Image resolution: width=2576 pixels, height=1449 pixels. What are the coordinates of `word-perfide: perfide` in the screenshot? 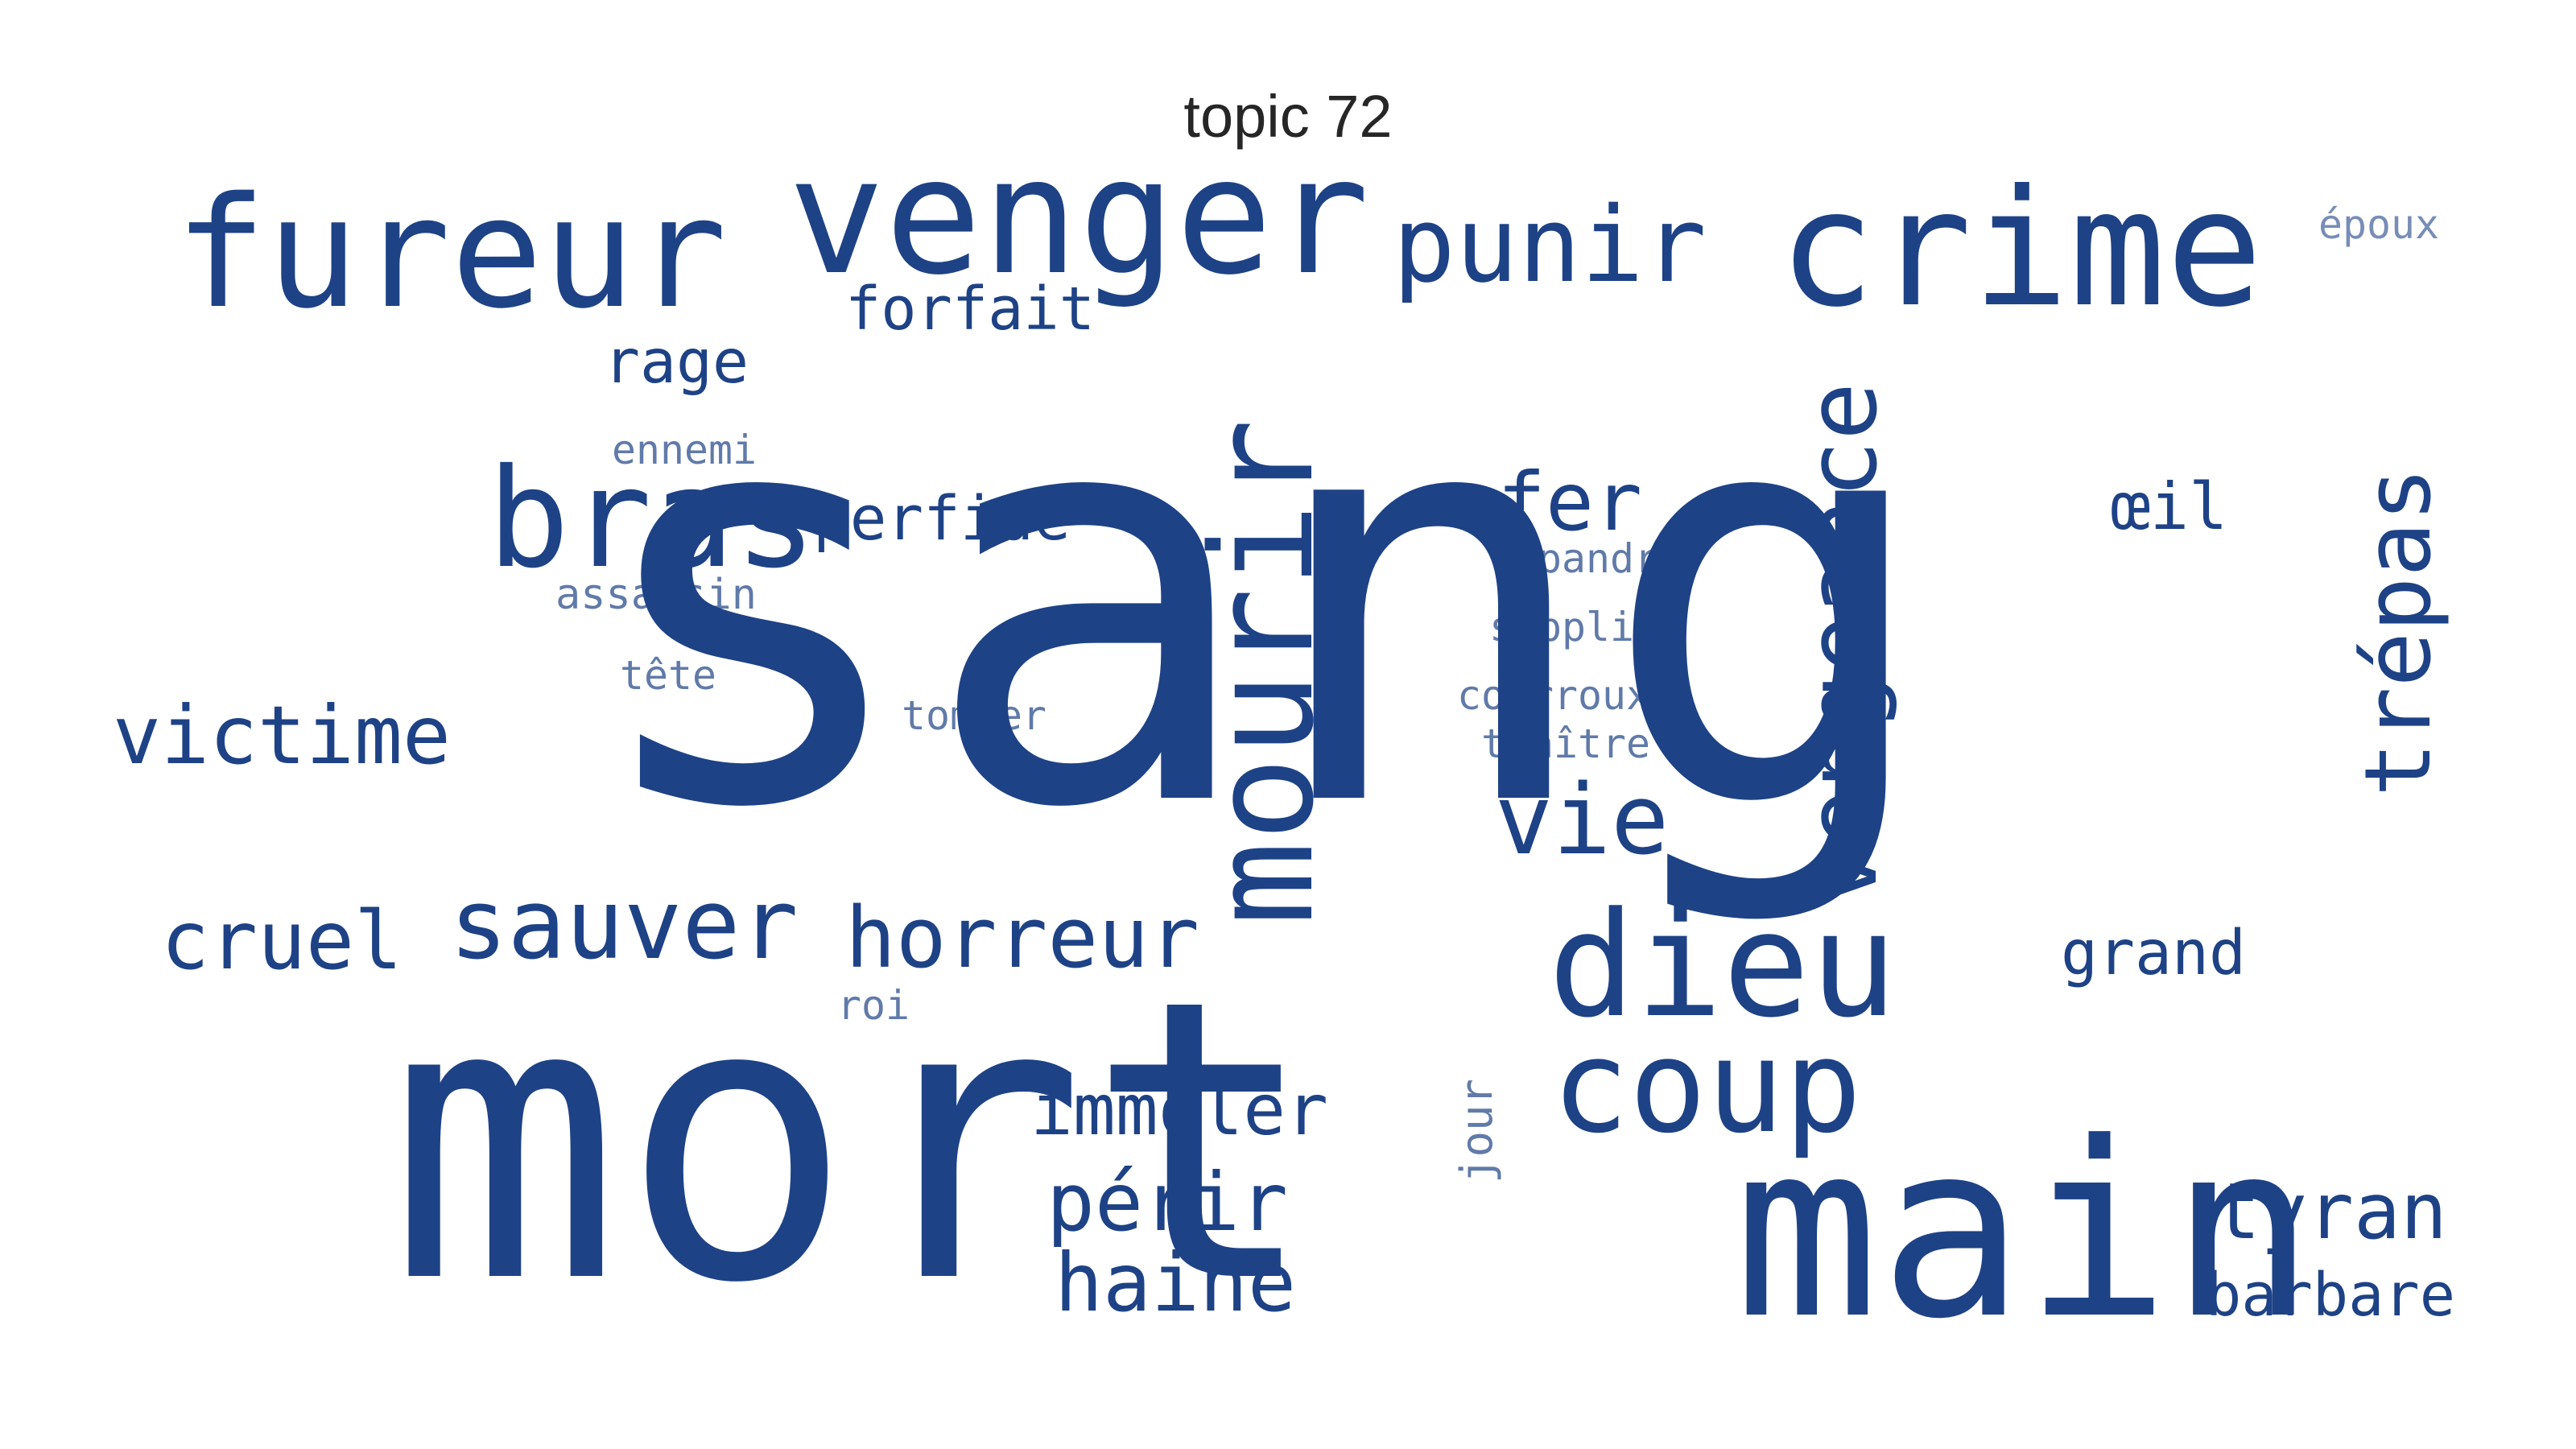 It's located at (942, 519).